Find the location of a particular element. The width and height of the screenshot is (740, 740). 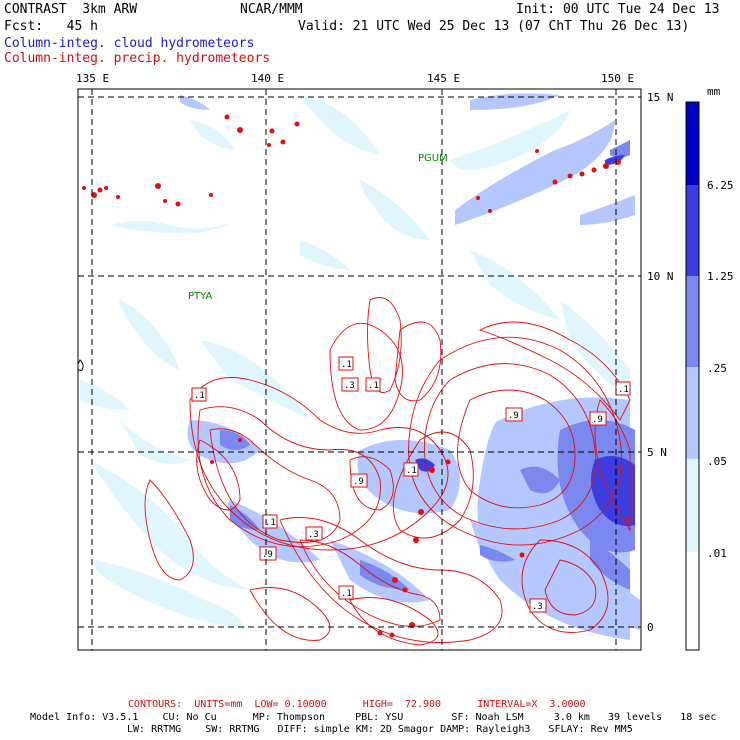

header-institution: NCAR/MMM is located at coordinates (271, 9).